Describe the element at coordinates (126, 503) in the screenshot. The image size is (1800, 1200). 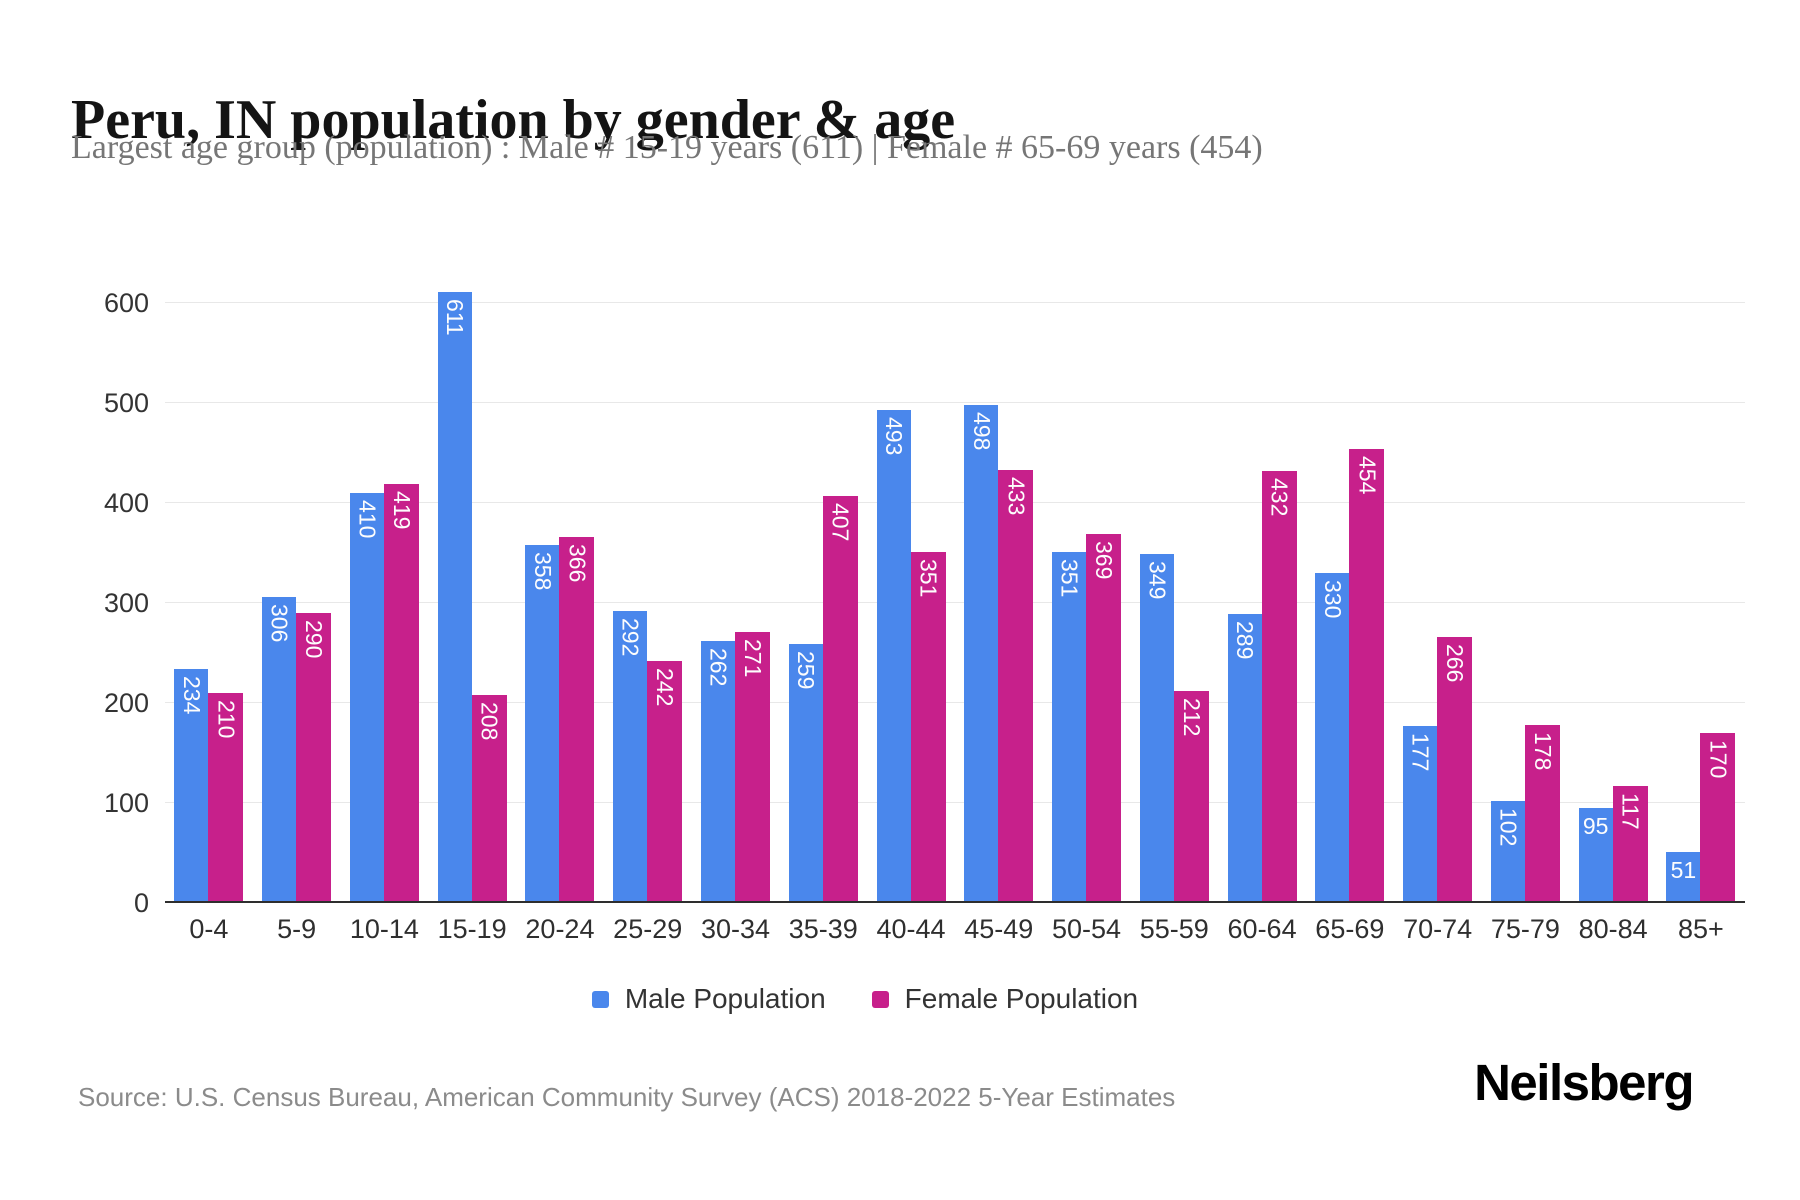
I see `y-tick-400: 400` at that location.